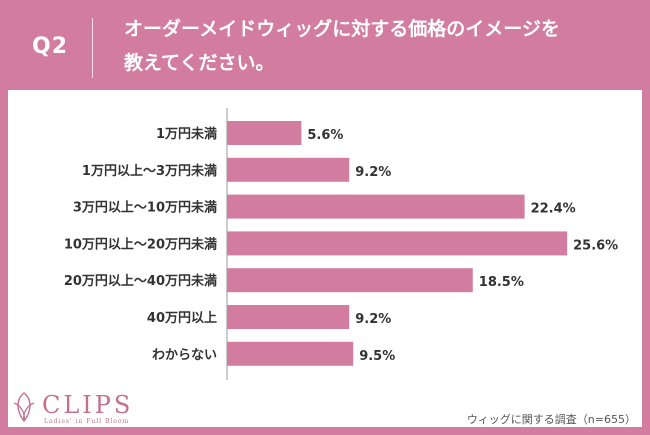 This screenshot has width=650, height=435. I want to click on question-number: Q2, so click(50, 46).